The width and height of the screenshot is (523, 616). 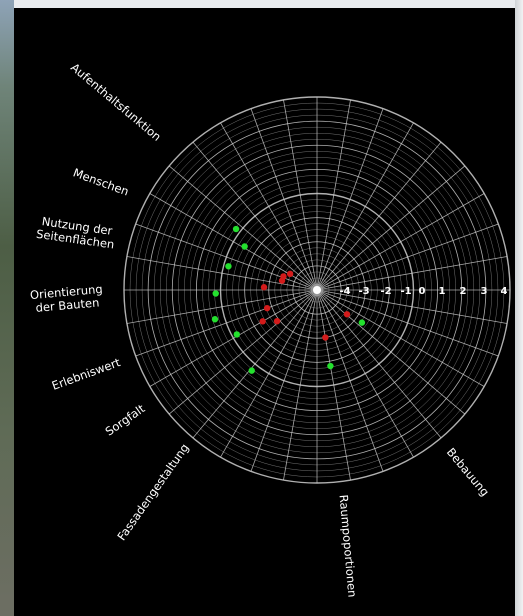 I want to click on axis-label: Fassadengestaltung, so click(x=152, y=492).